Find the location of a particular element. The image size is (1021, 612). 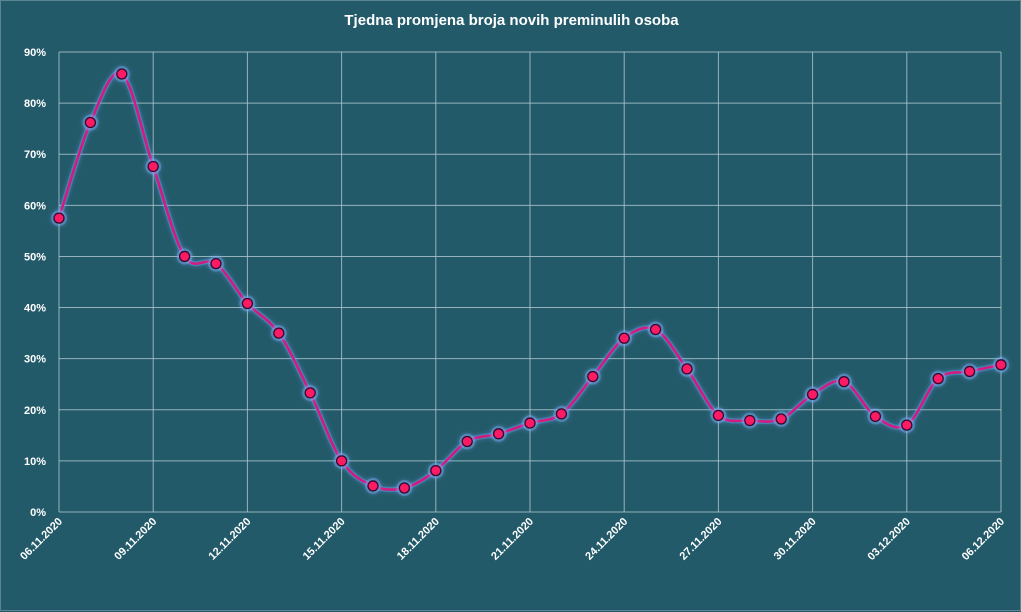

x-tick-label: 21.11.2020 is located at coordinates (512, 539).